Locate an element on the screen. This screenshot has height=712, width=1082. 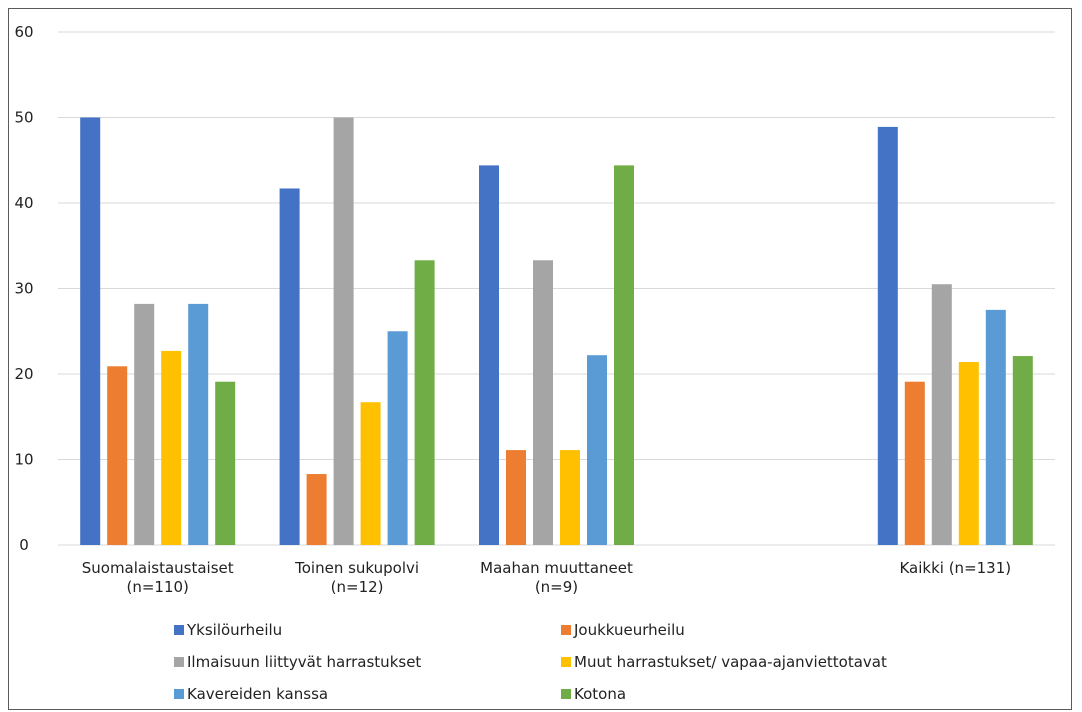
legend-item: Ilmaisuun liittyvät harrastukset is located at coordinates (297, 662).